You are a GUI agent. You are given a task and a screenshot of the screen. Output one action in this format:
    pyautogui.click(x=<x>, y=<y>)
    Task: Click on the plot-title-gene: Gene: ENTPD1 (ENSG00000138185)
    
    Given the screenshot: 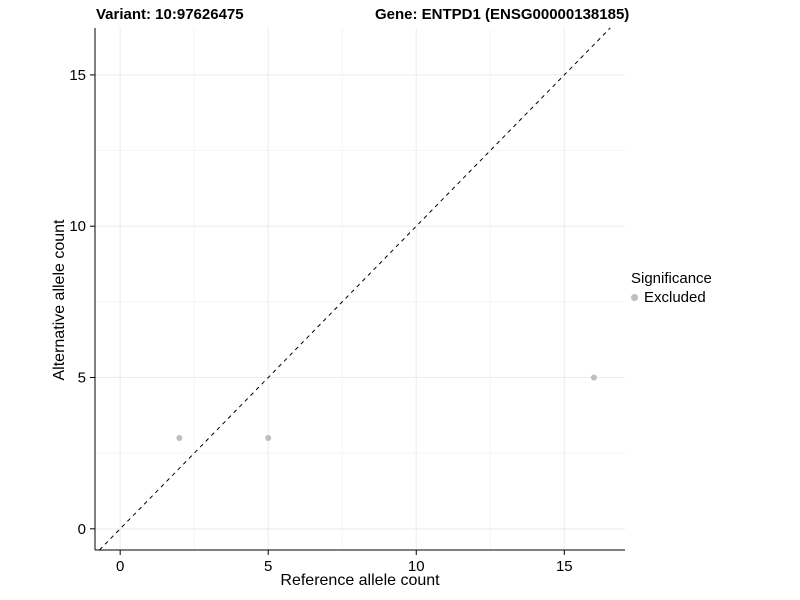 What is the action you would take?
    pyautogui.click(x=502, y=14)
    